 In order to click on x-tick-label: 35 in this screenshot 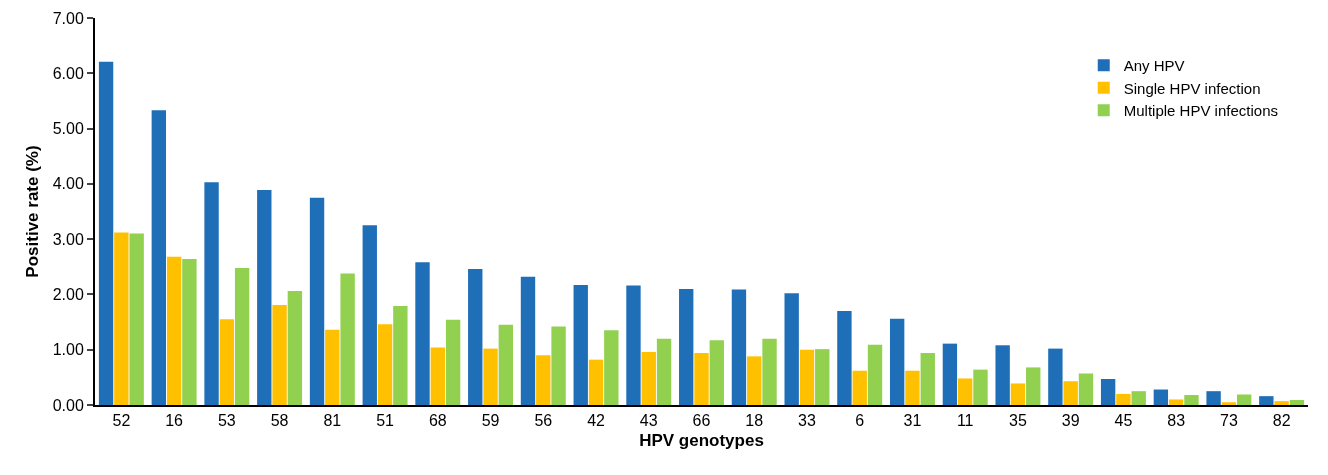, I will do `click(1018, 421)`.